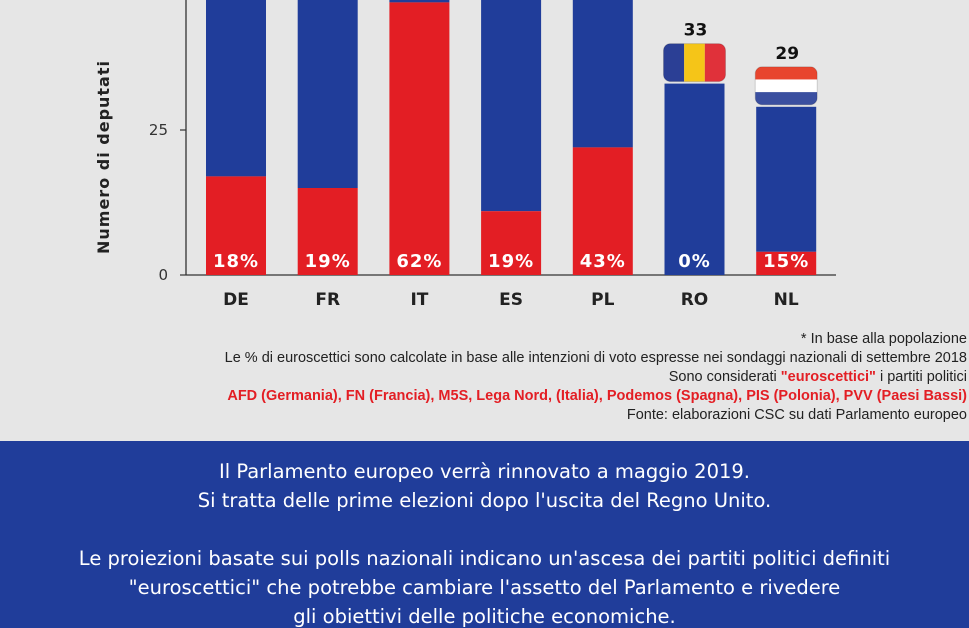  Describe the element at coordinates (328, 261) in the screenshot. I see `pct-label-FR: 19%` at that location.